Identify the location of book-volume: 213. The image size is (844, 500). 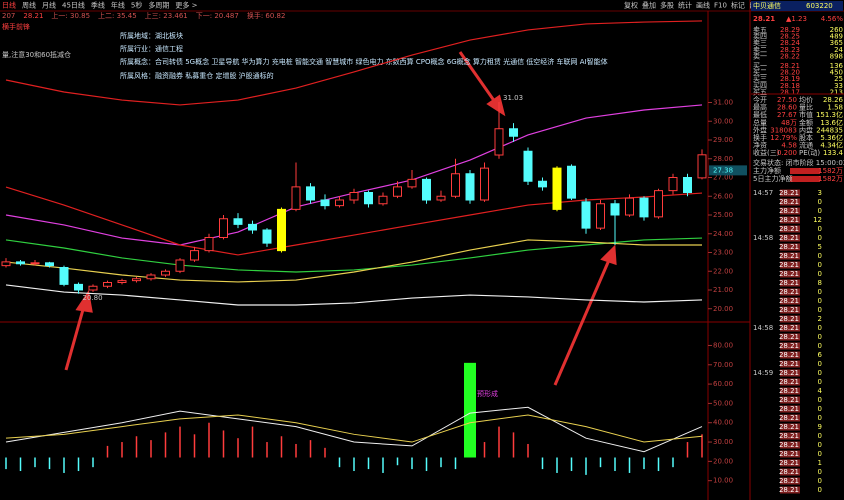
(836, 92).